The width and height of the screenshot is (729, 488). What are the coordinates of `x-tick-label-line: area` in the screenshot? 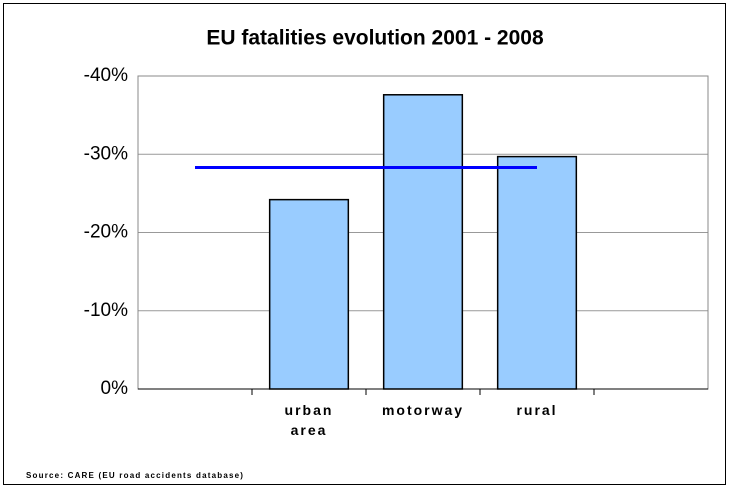 It's located at (309, 430).